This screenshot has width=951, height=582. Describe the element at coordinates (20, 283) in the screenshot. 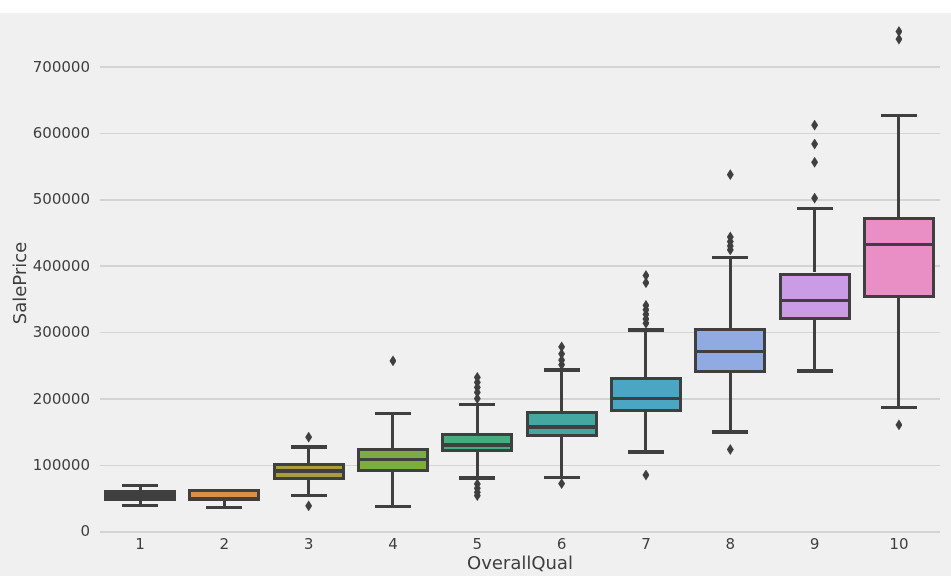

I see `y-axis-label: SalePrice` at that location.